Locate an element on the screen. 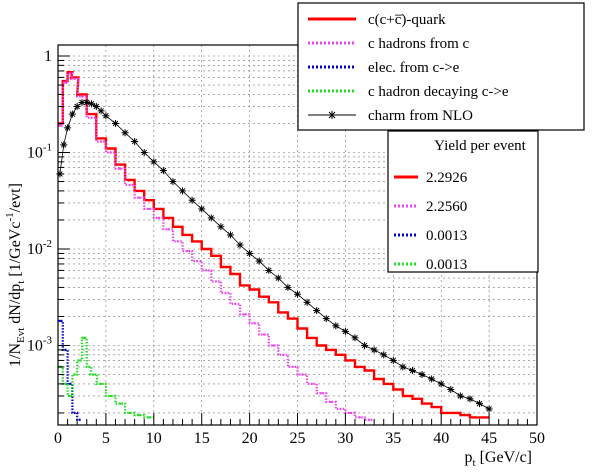 This screenshot has width=596, height=472. yield-entry: 2.2560 is located at coordinates (430, 207).